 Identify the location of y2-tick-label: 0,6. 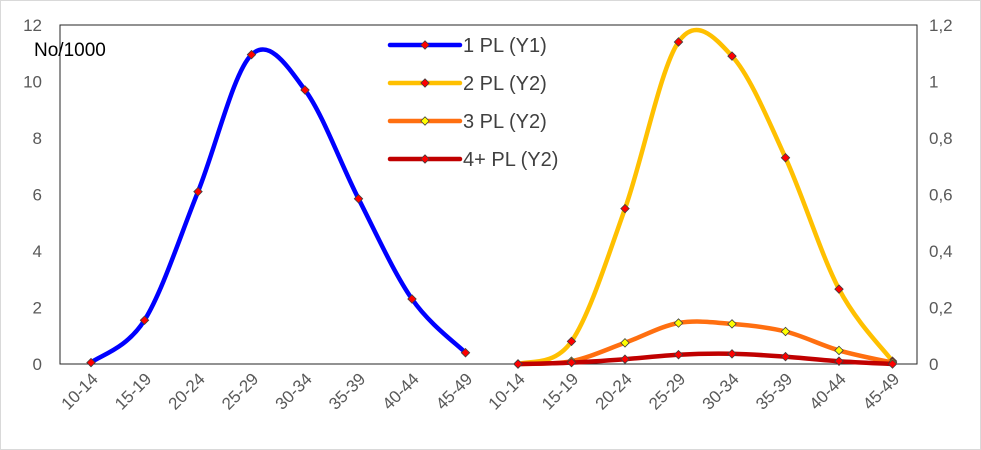
(941, 195).